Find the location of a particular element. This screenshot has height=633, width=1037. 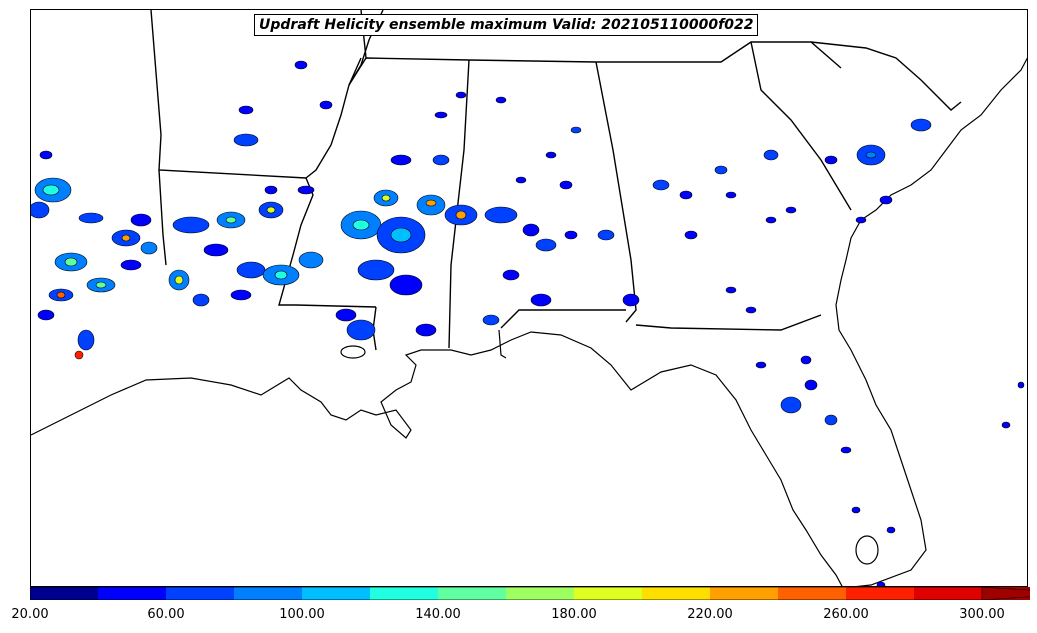

border-ar-mo is located at coordinates (327, 131).